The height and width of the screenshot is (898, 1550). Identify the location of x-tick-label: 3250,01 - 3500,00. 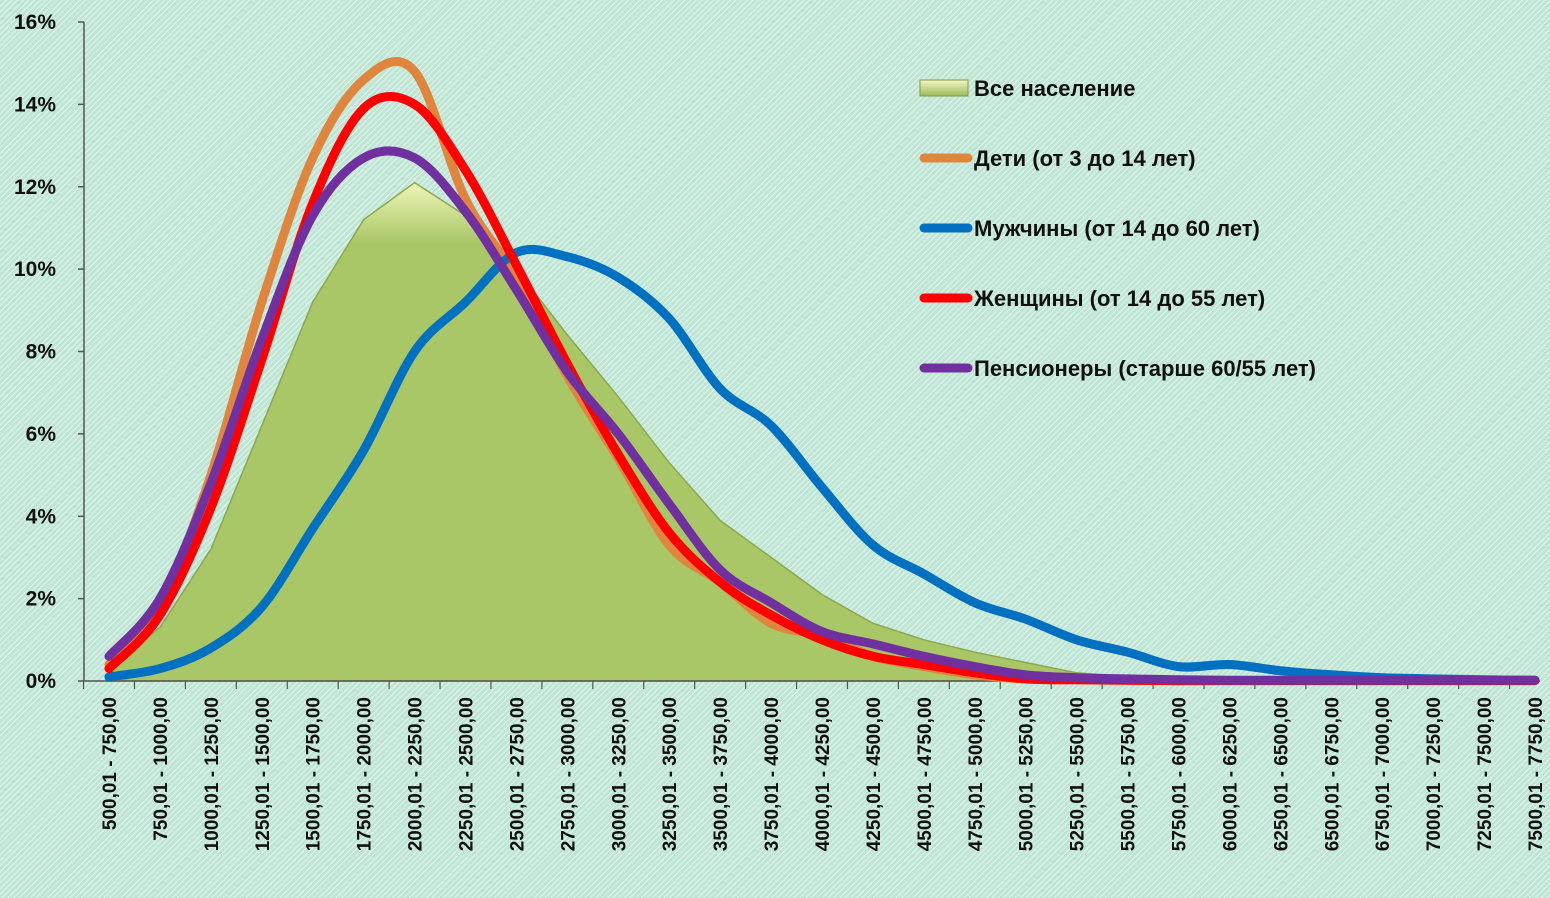
(670, 774).